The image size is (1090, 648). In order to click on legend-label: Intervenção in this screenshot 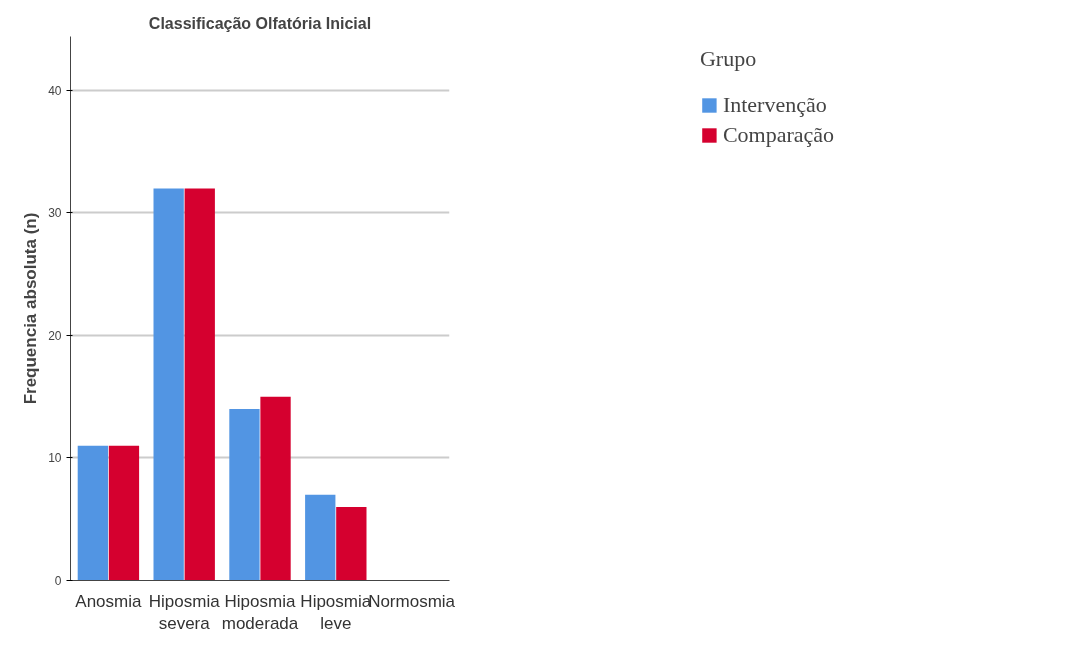, I will do `click(774, 105)`.